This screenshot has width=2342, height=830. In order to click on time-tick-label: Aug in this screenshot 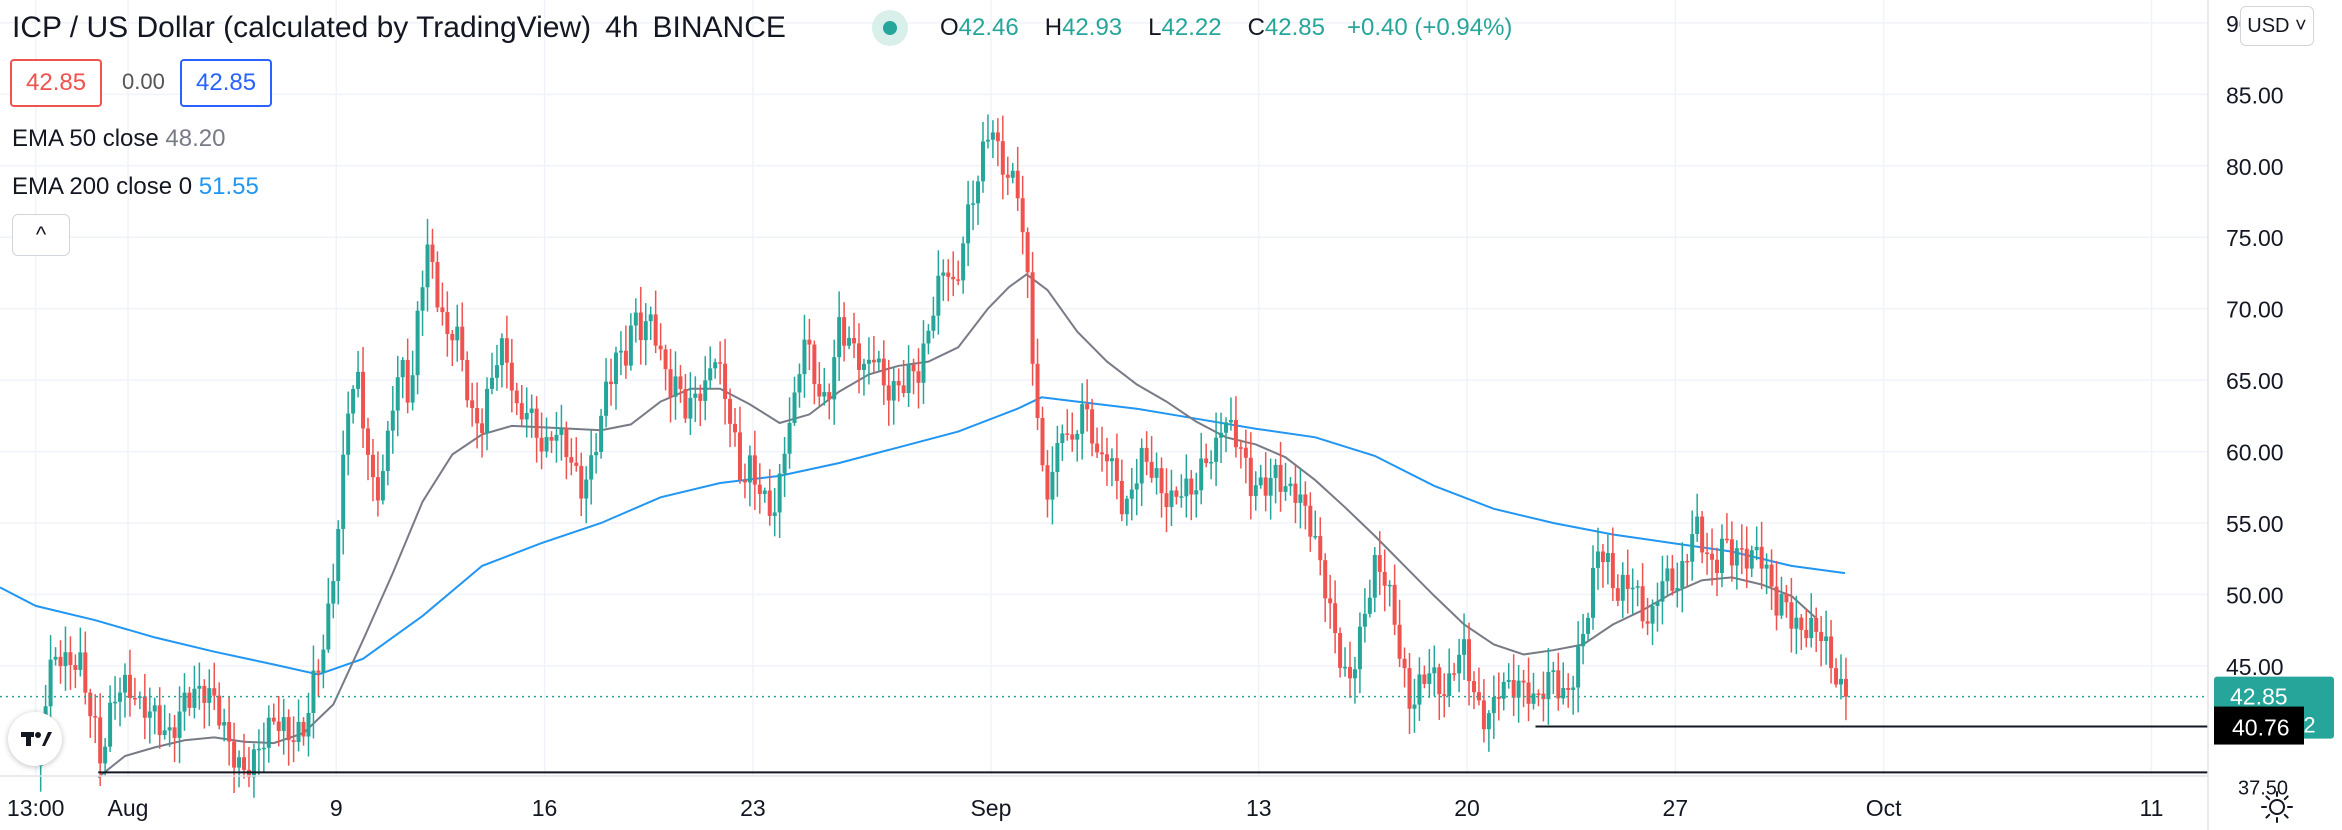, I will do `click(127, 808)`.